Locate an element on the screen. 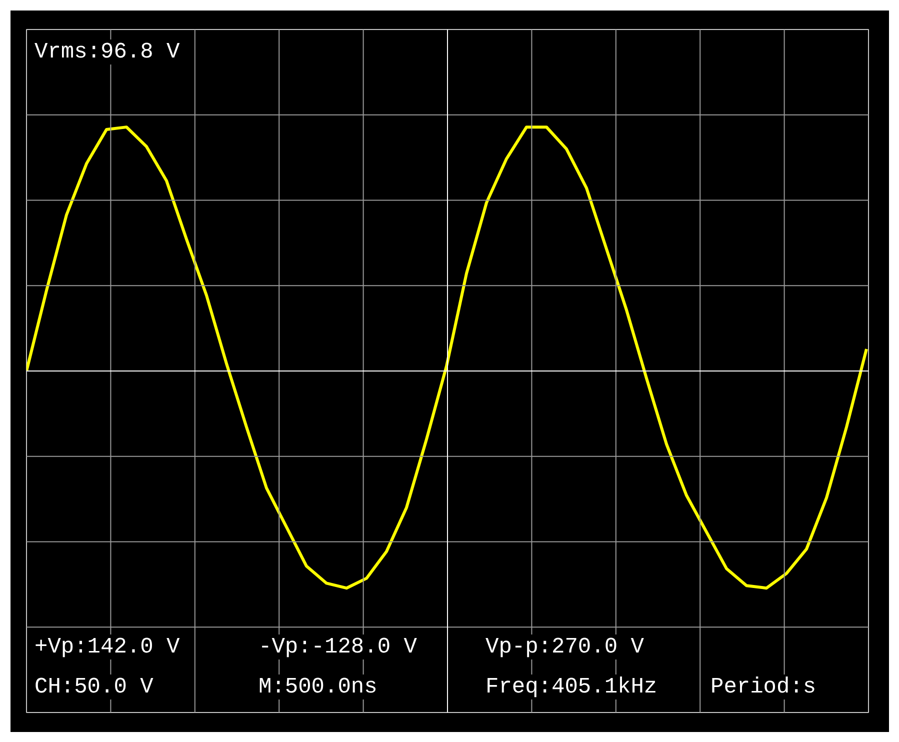 This screenshot has width=899, height=742. text: +Vp:142.0 V is located at coordinates (107, 647).